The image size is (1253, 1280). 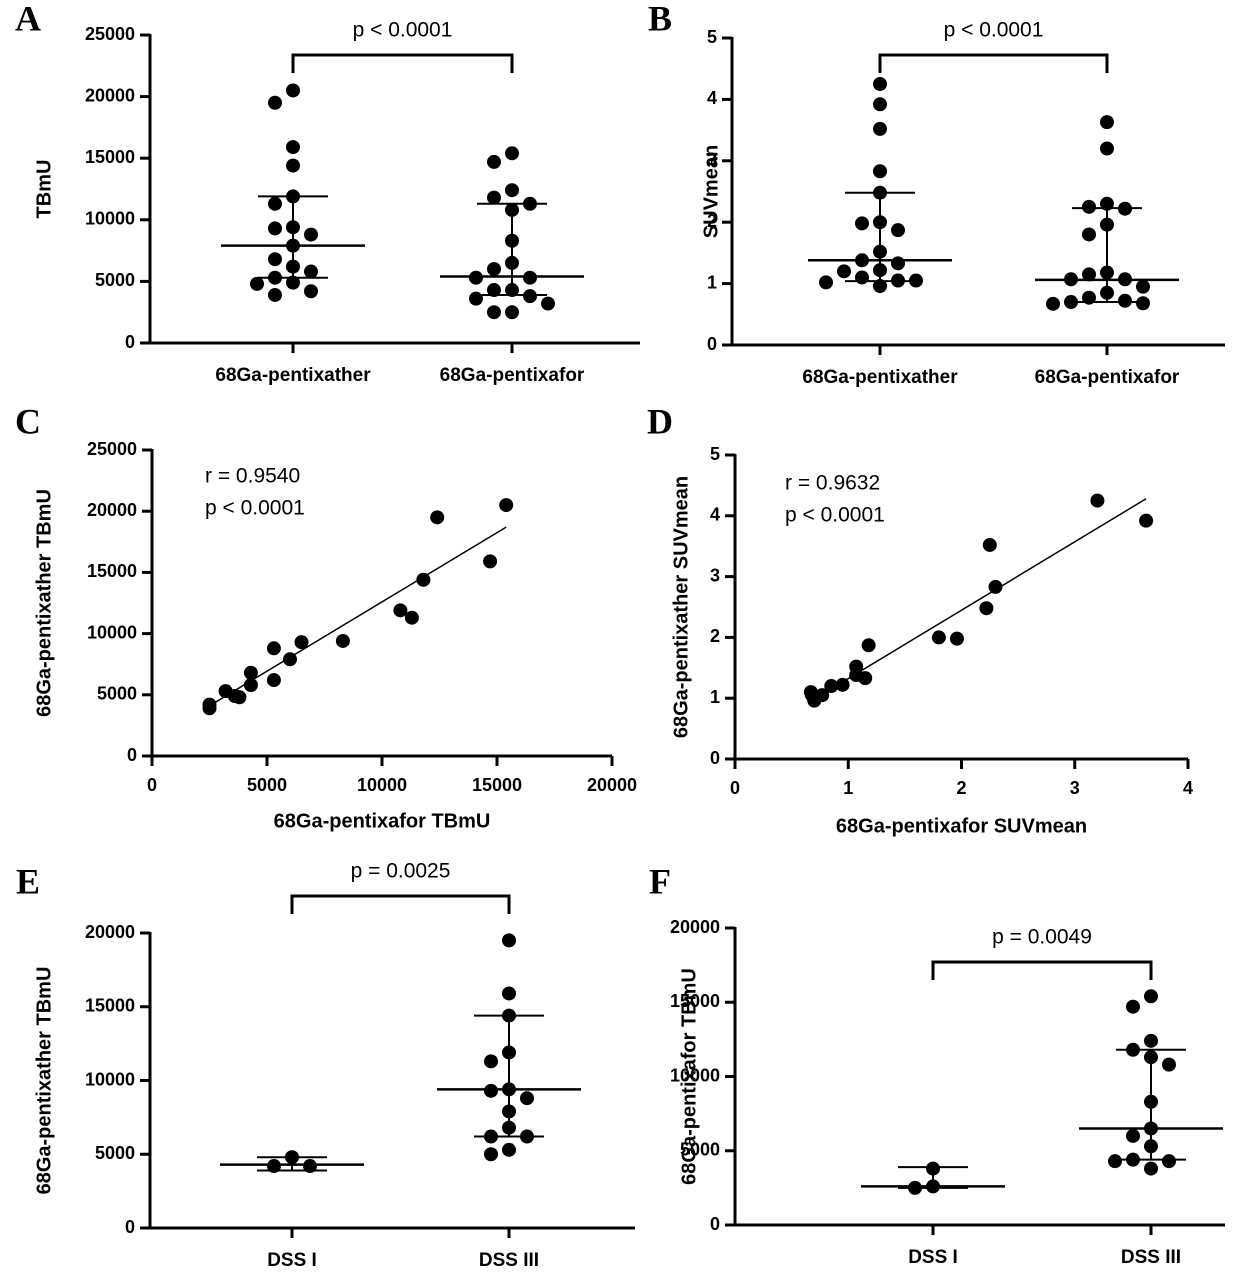 What do you see at coordinates (660, 421) in the screenshot?
I see `panel-letter: D` at bounding box center [660, 421].